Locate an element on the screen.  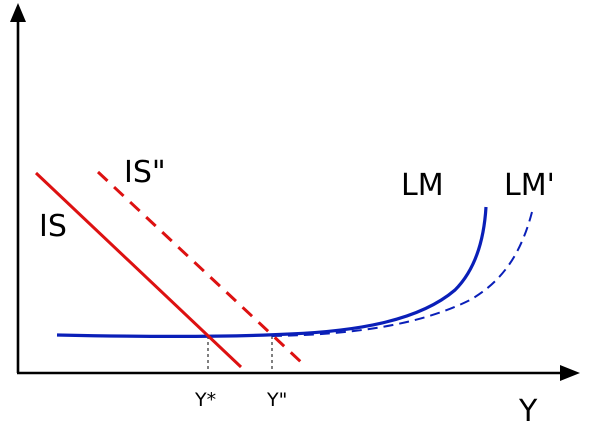
y-double-prime-label: Y" is located at coordinates (276, 400).